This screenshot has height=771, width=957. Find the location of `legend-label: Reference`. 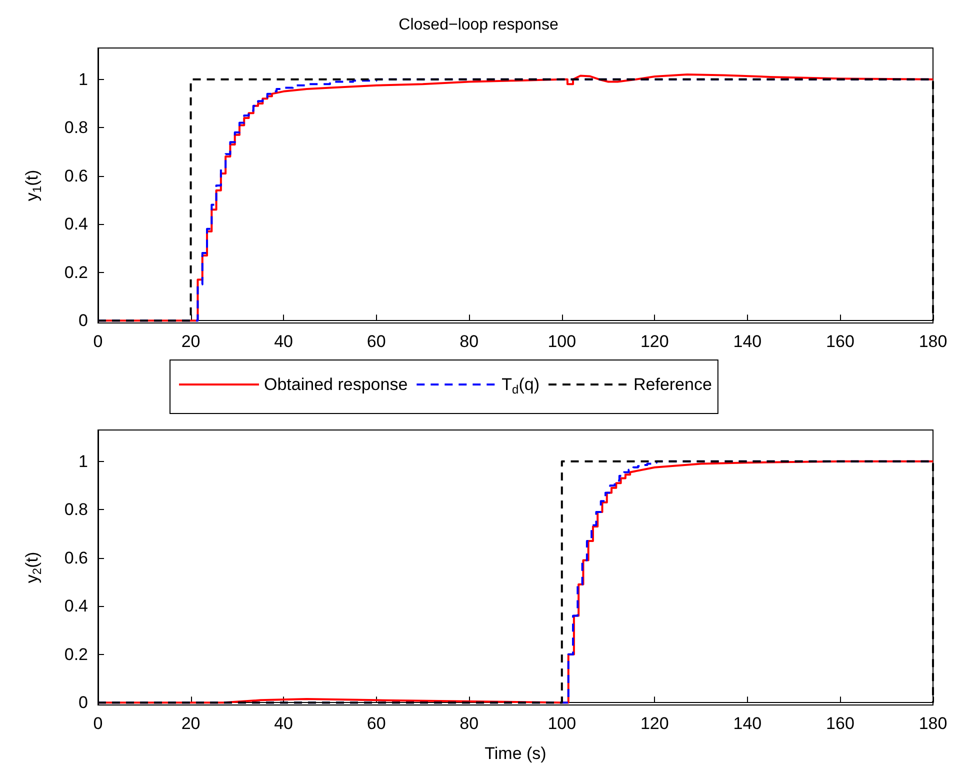

legend-label: Reference is located at coordinates (672, 384).